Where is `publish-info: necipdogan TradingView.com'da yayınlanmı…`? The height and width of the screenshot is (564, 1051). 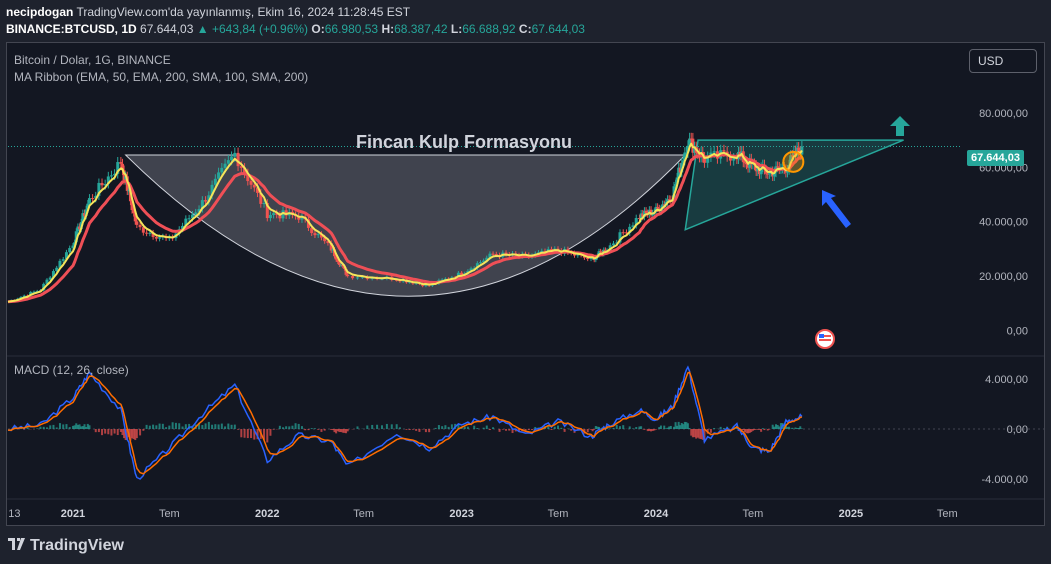
publish-info: necipdogan TradingView.com'da yayınlanmı… is located at coordinates (208, 12).